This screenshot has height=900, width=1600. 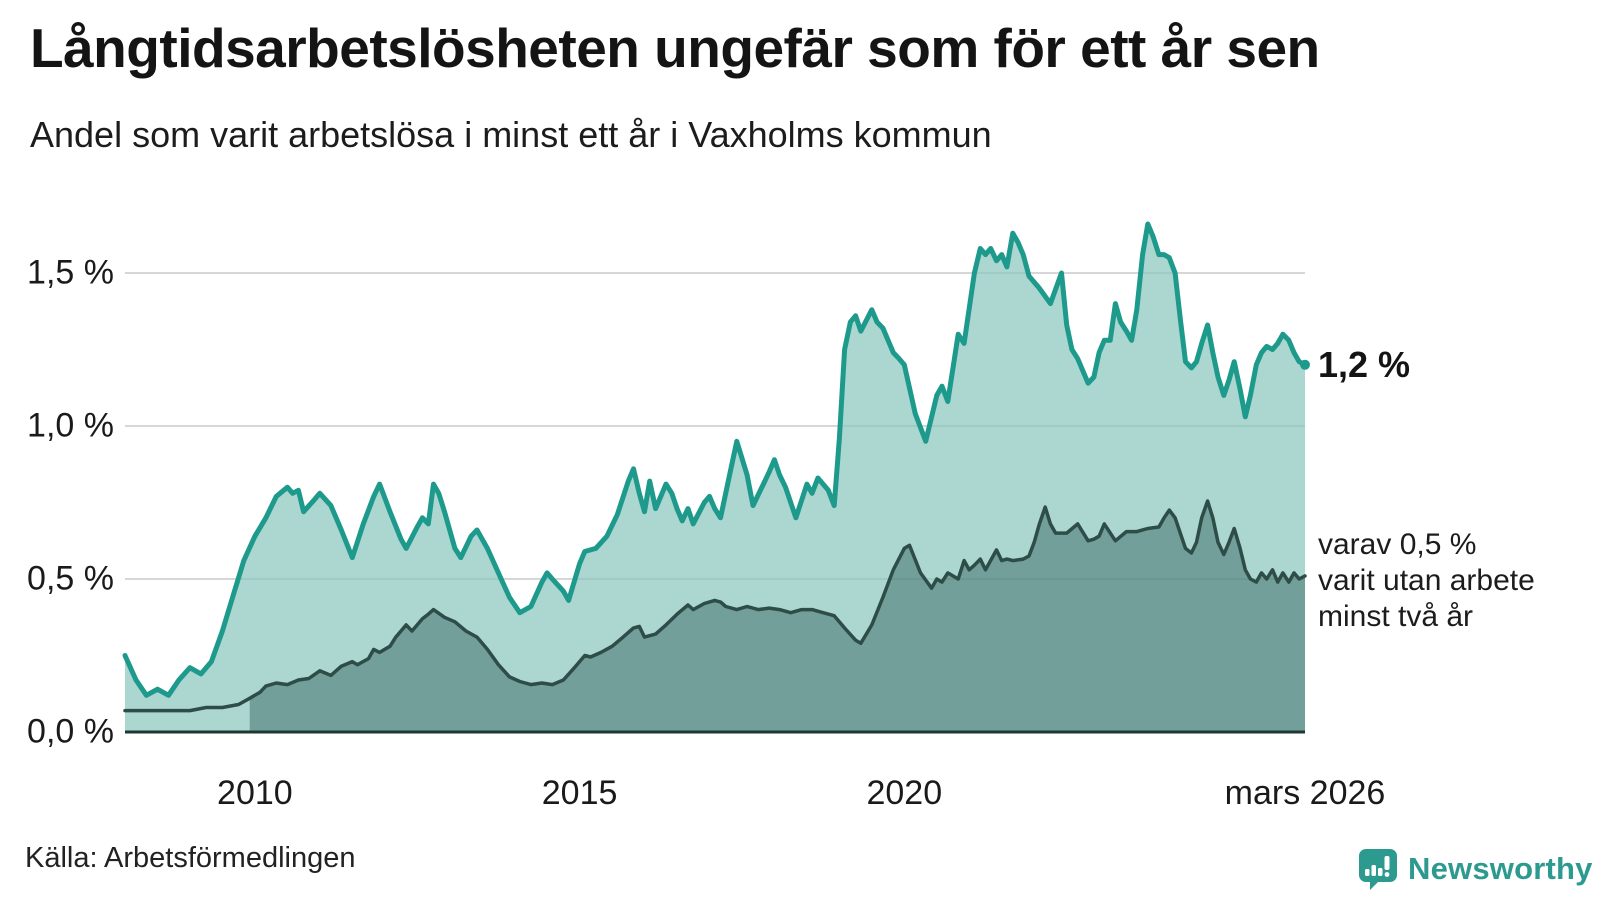 I want to click on newsworthy-logo: Newsworthy, so click(x=1475, y=869).